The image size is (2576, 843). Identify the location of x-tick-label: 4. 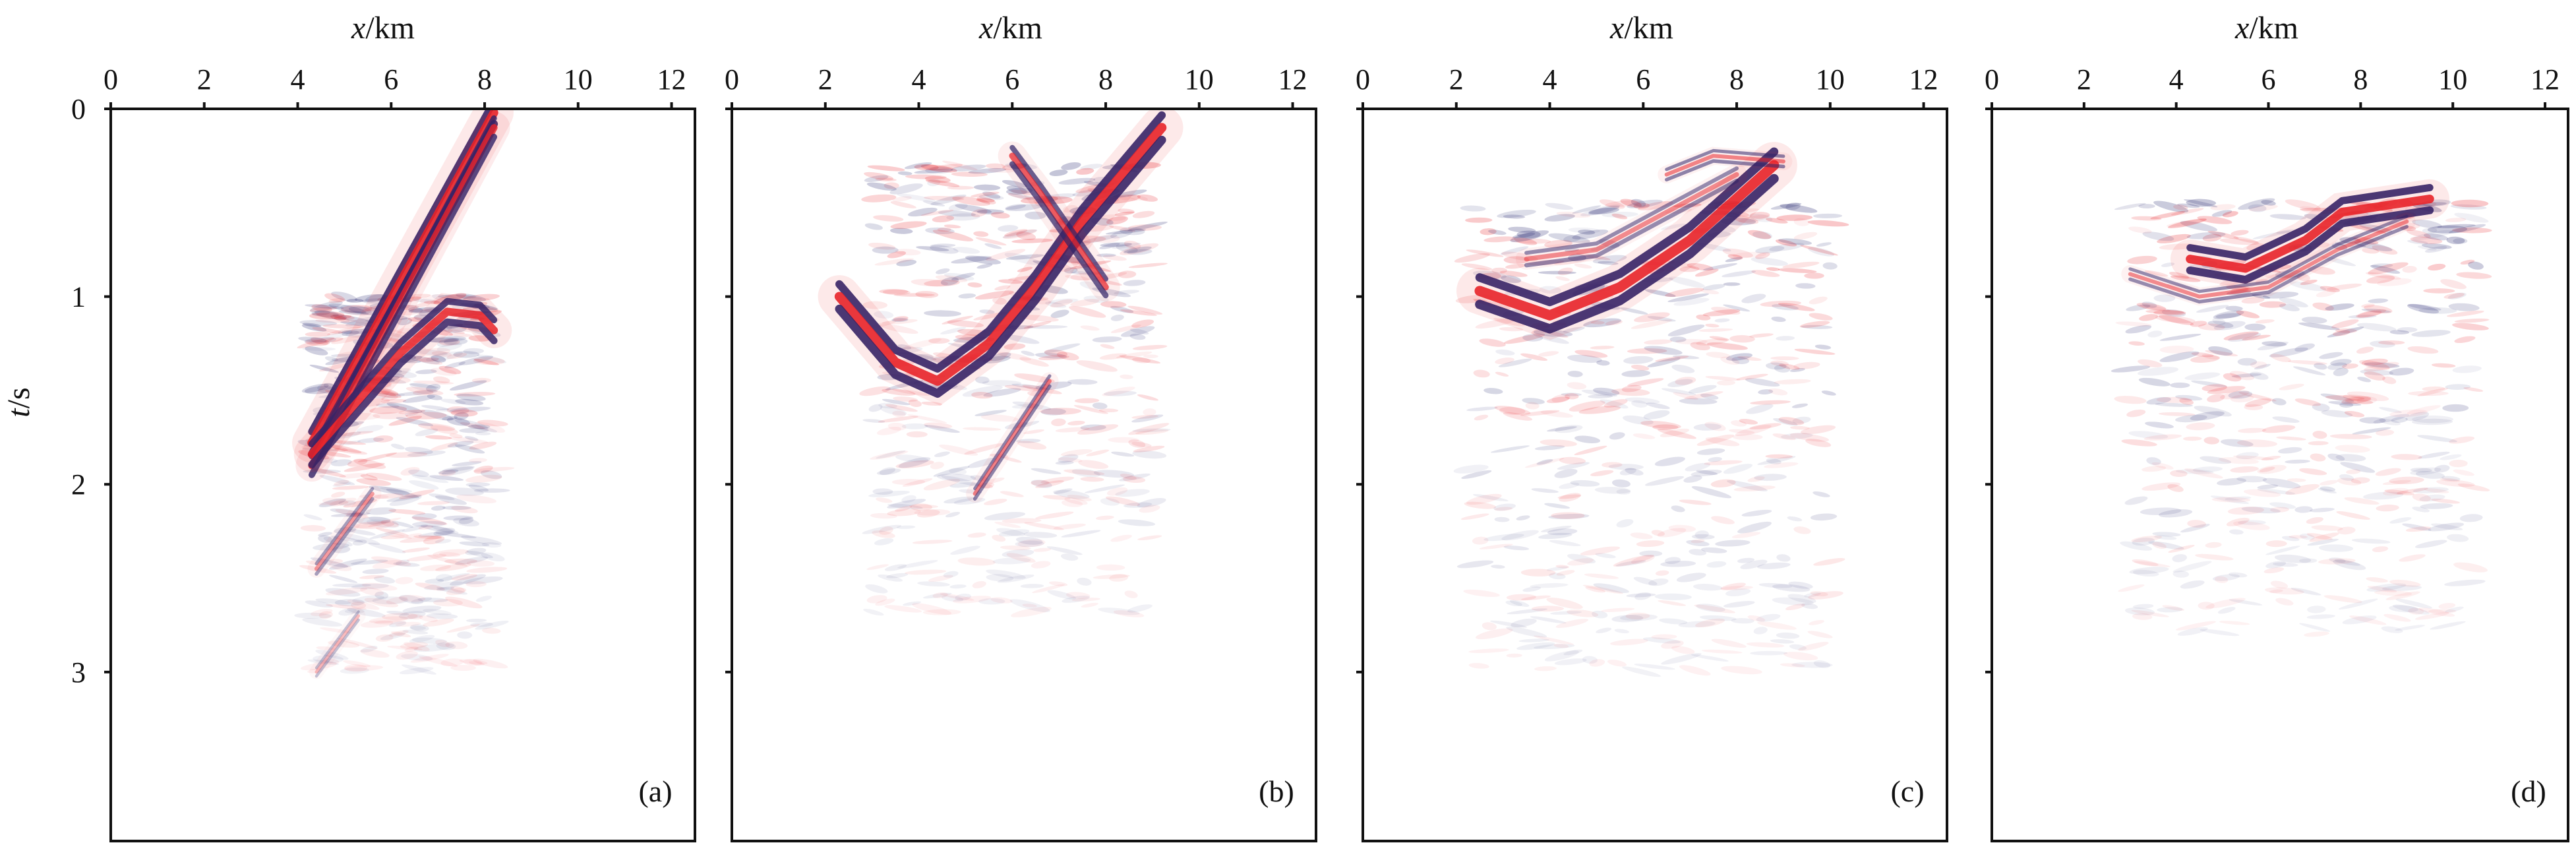
(2176, 79).